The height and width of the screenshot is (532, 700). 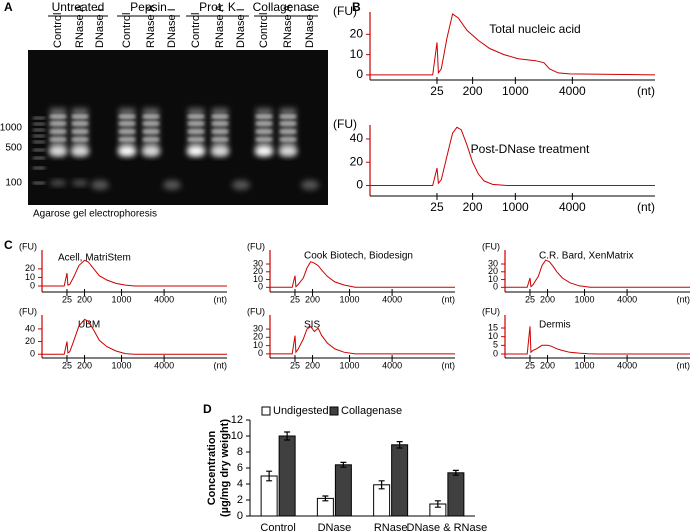 What do you see at coordinates (447, 527) in the screenshot?
I see `x-tick-label: DNase & RNase` at bounding box center [447, 527].